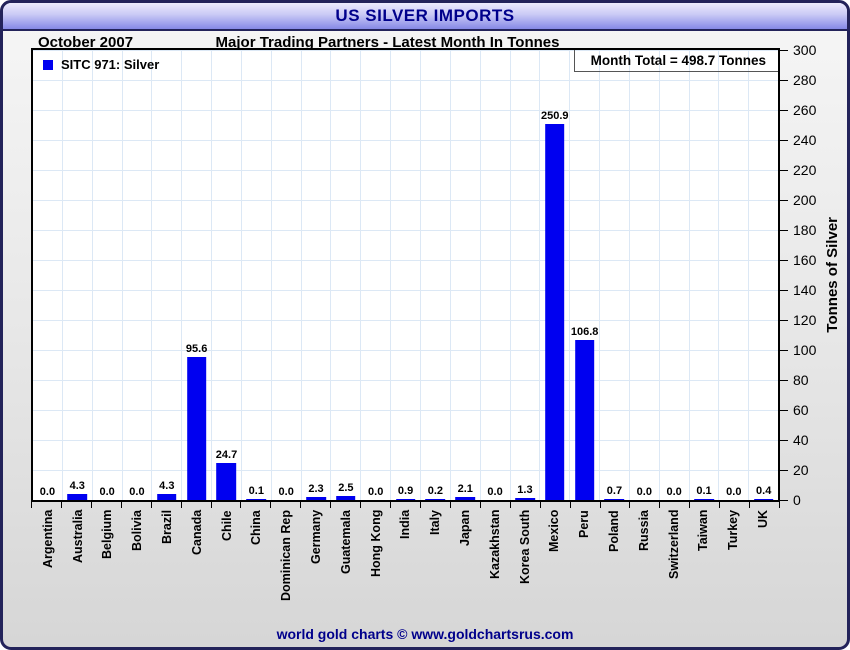 This screenshot has width=850, height=650. I want to click on y-tick-label: 220, so click(805, 170).